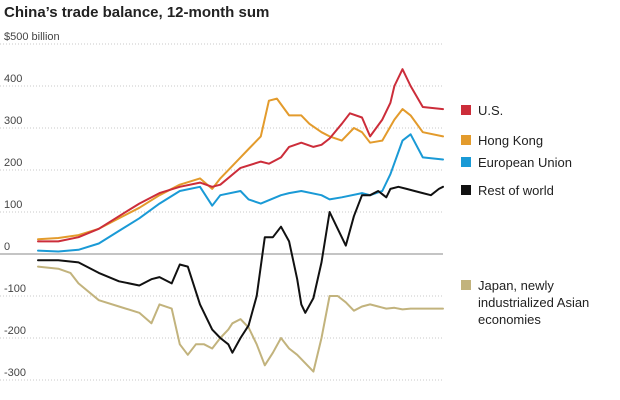 The height and width of the screenshot is (400, 620). I want to click on y-tick-label: 0, so click(7, 247).